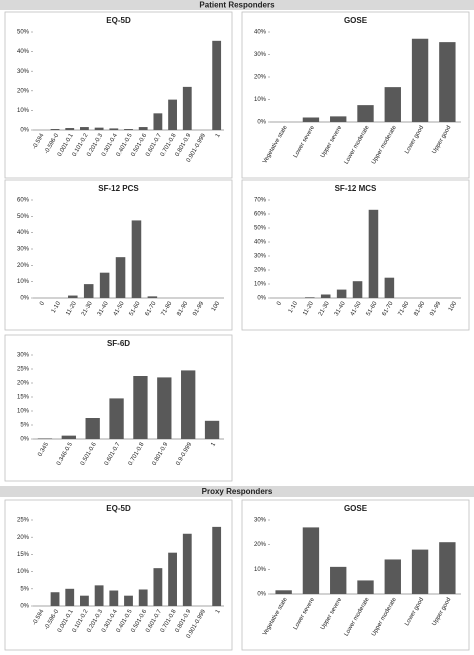 The image size is (474, 655). I want to click on chart-title: SF-6D, so click(118, 343).